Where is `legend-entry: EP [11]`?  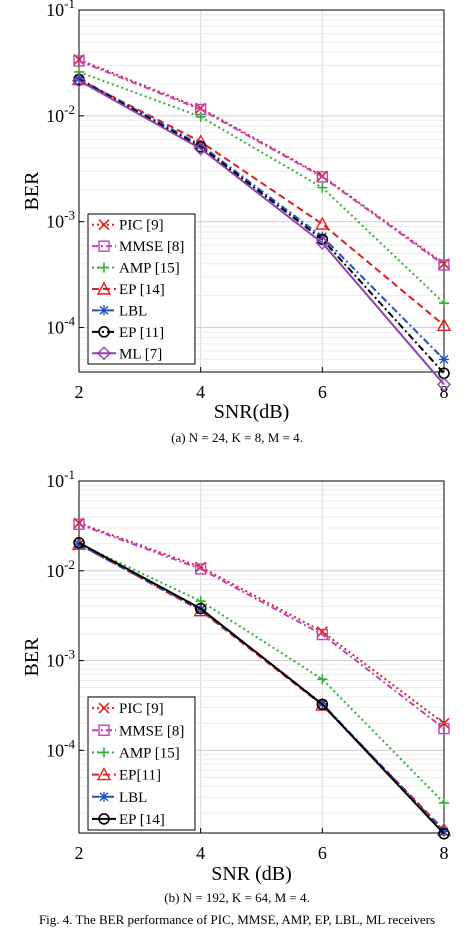
legend-entry: EP [11] is located at coordinates (128, 333).